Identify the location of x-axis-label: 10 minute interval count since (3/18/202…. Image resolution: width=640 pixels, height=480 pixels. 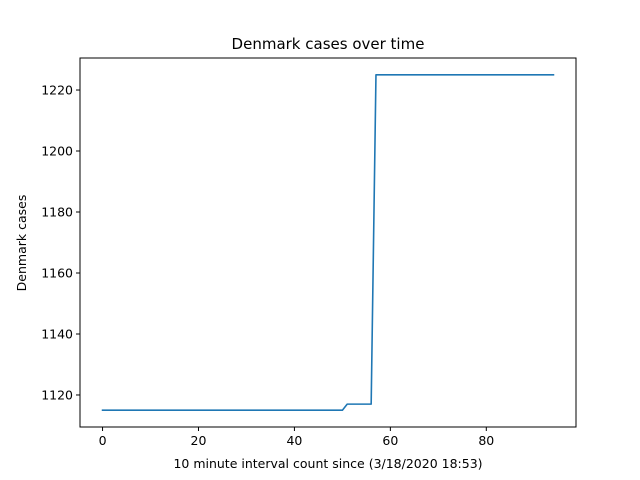
(327, 463).